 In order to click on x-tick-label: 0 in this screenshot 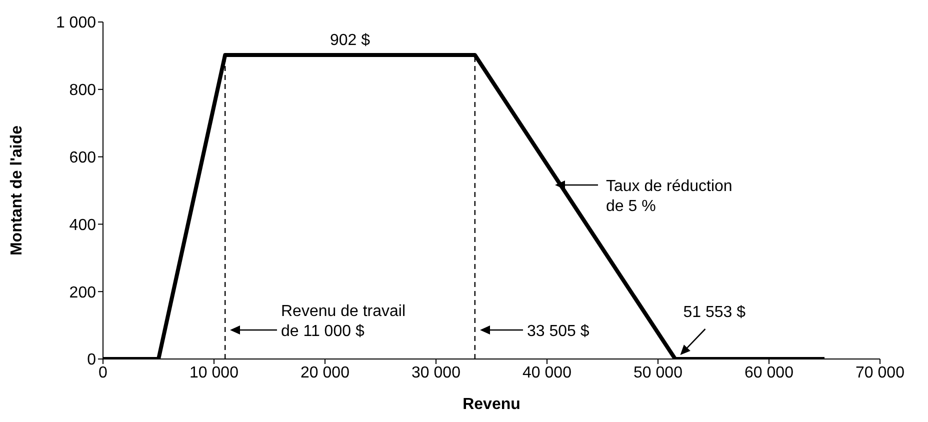, I will do `click(103, 373)`.